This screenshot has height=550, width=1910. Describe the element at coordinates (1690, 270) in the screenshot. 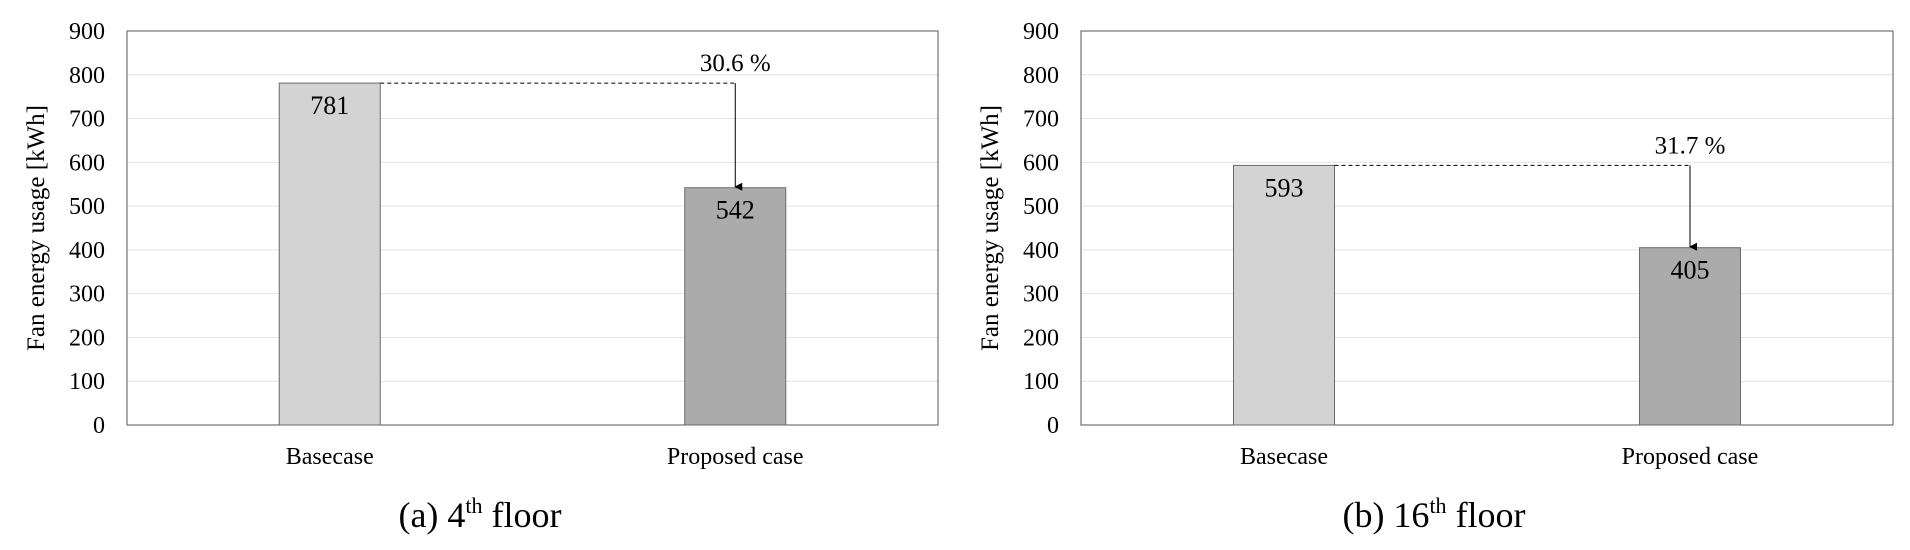

I see `bar-data-label: 405` at that location.